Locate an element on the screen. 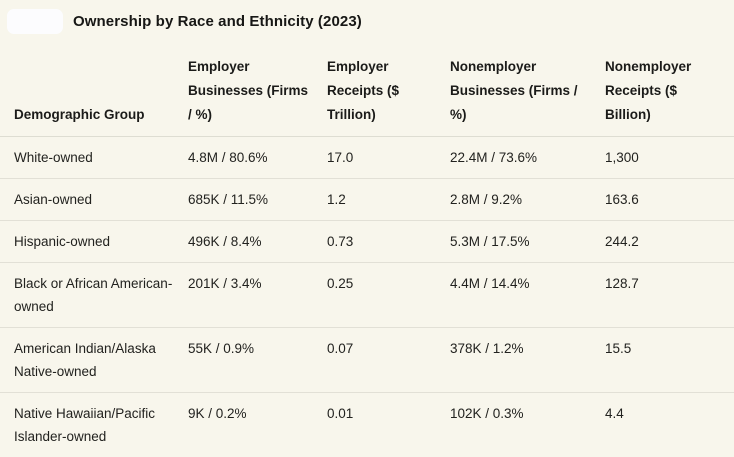 The width and height of the screenshot is (734, 457). value-cell: 244.2 is located at coordinates (669, 242).